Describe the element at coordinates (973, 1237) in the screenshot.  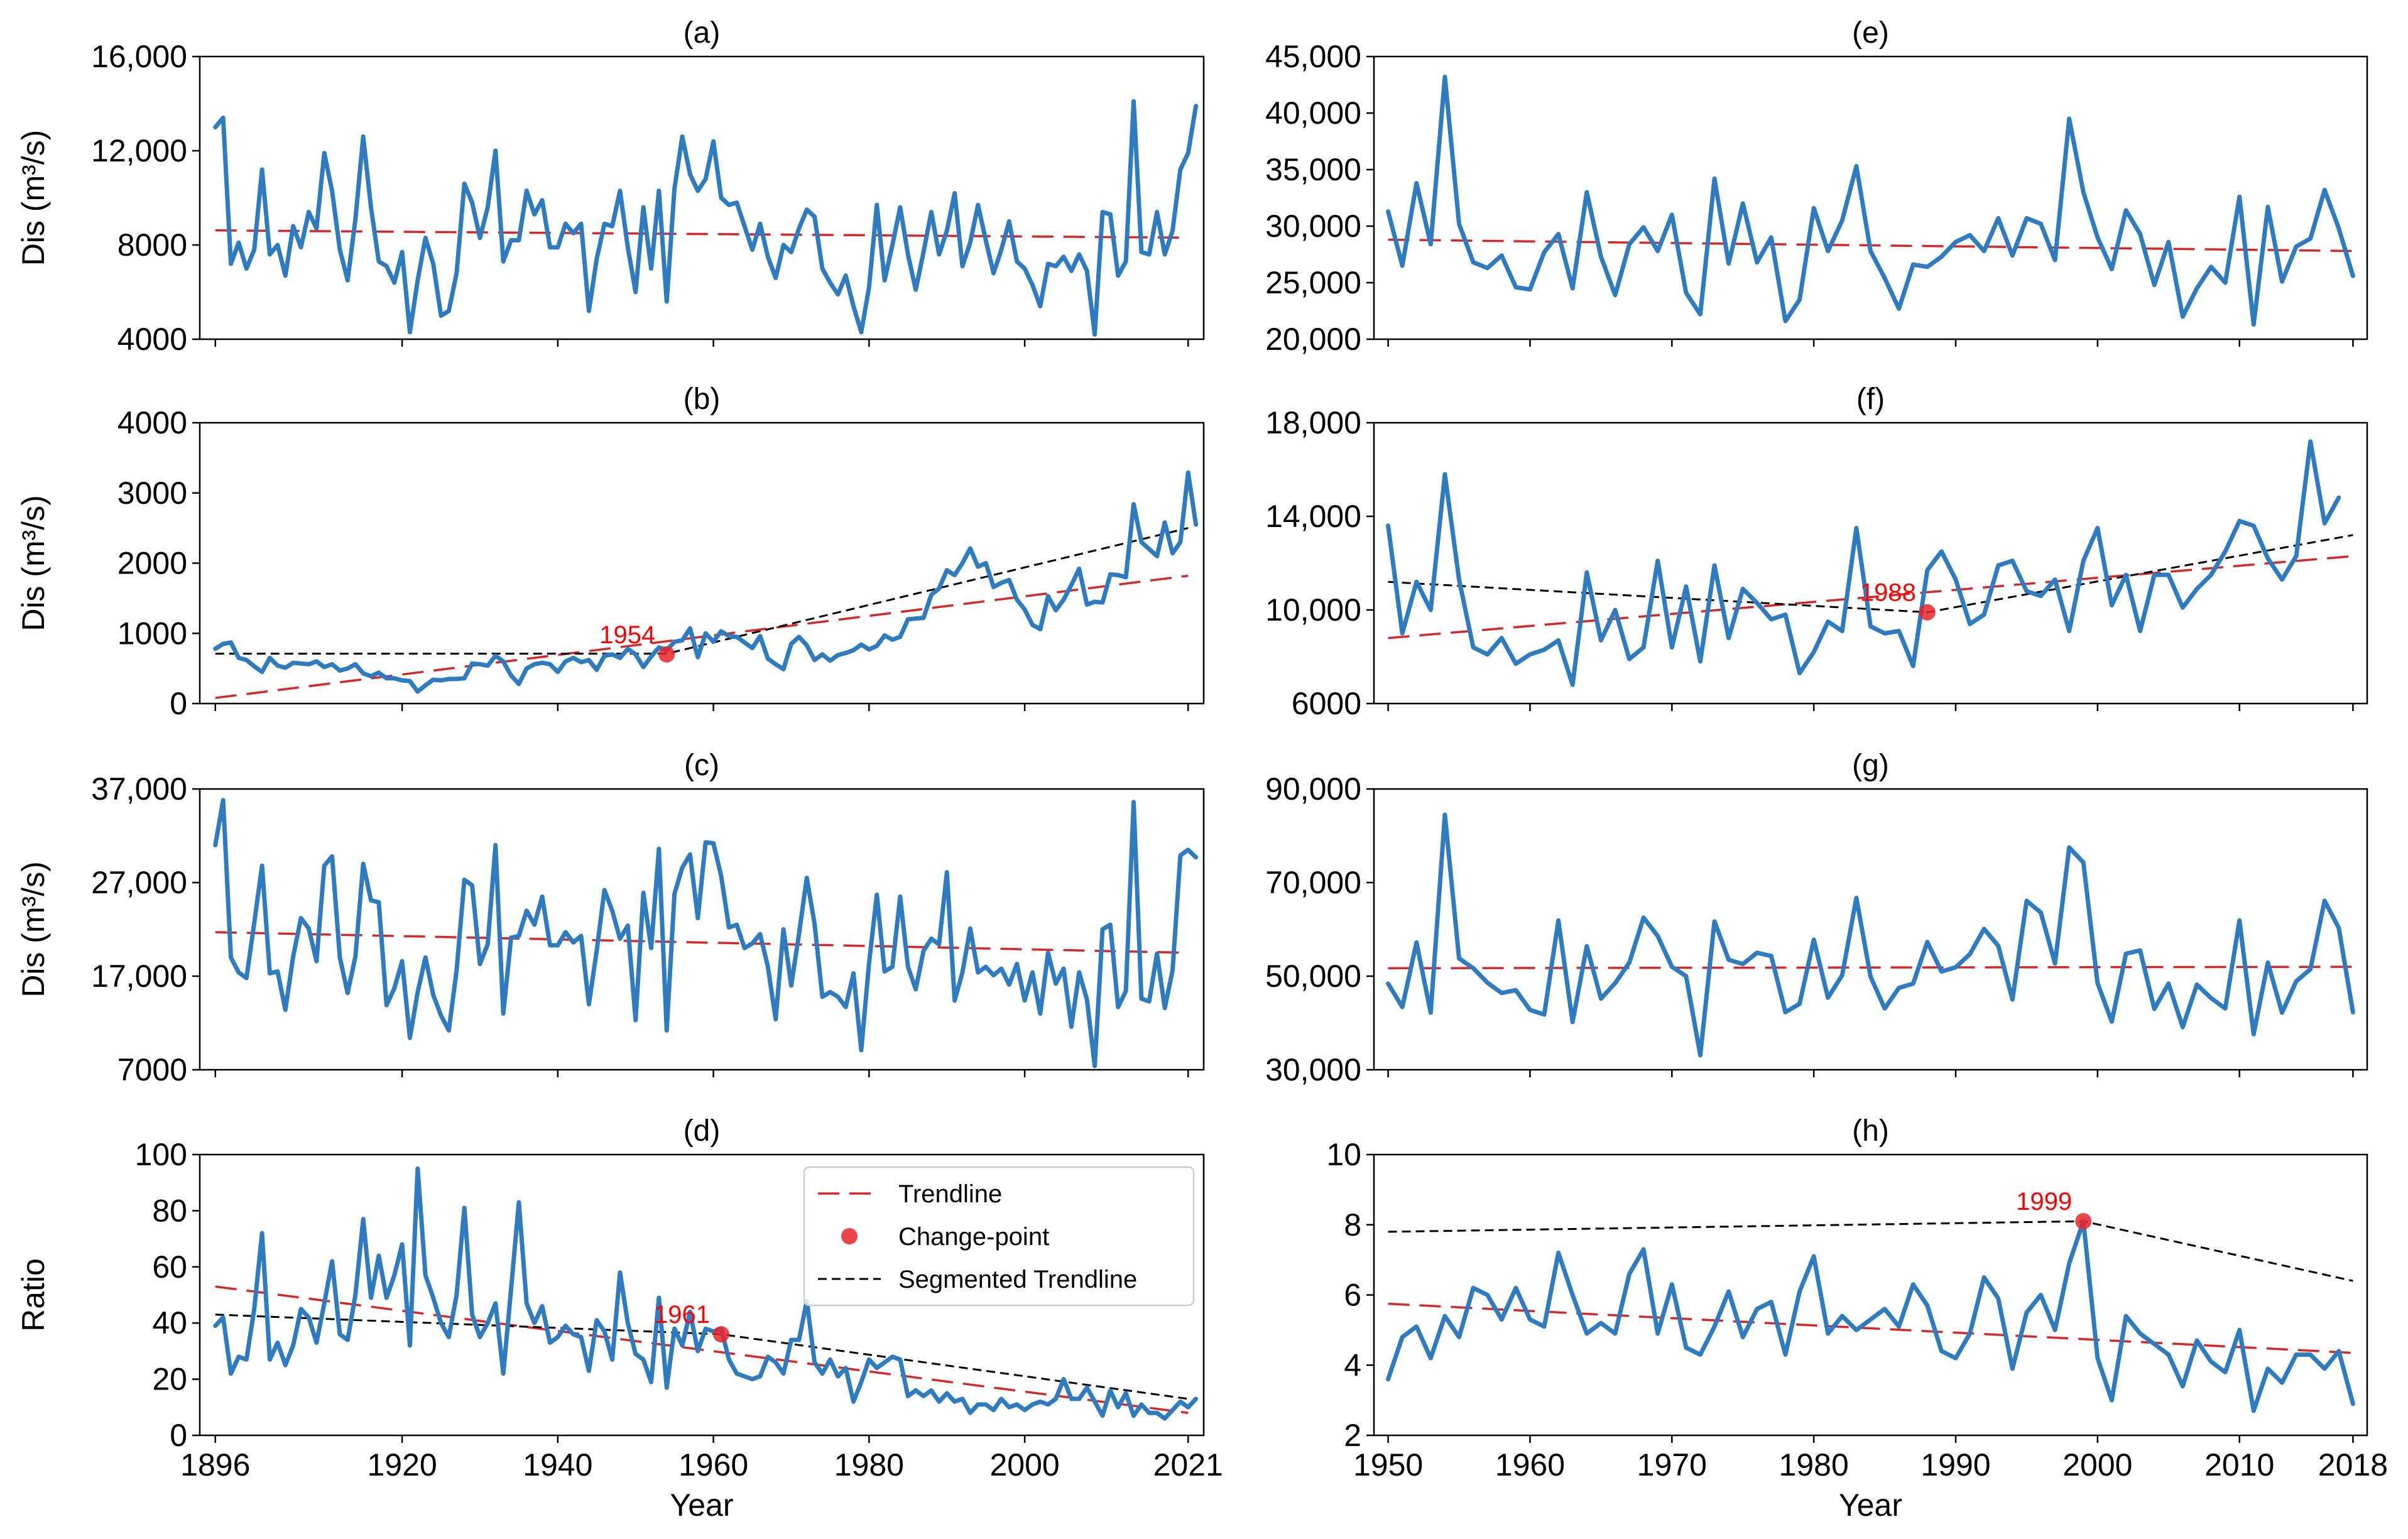
I see `legend-label: Change-point` at that location.